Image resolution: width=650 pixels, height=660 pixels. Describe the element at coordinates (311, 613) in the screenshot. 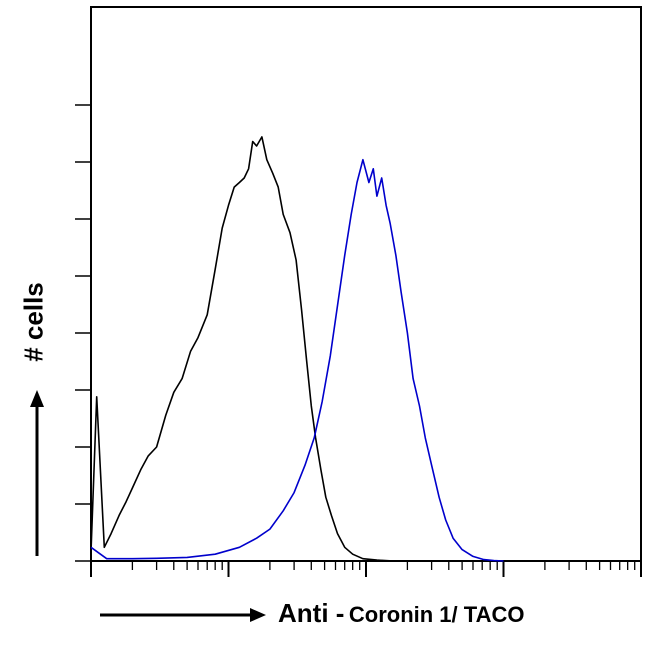

I see `x-axis-label-prefix: Anti -` at that location.